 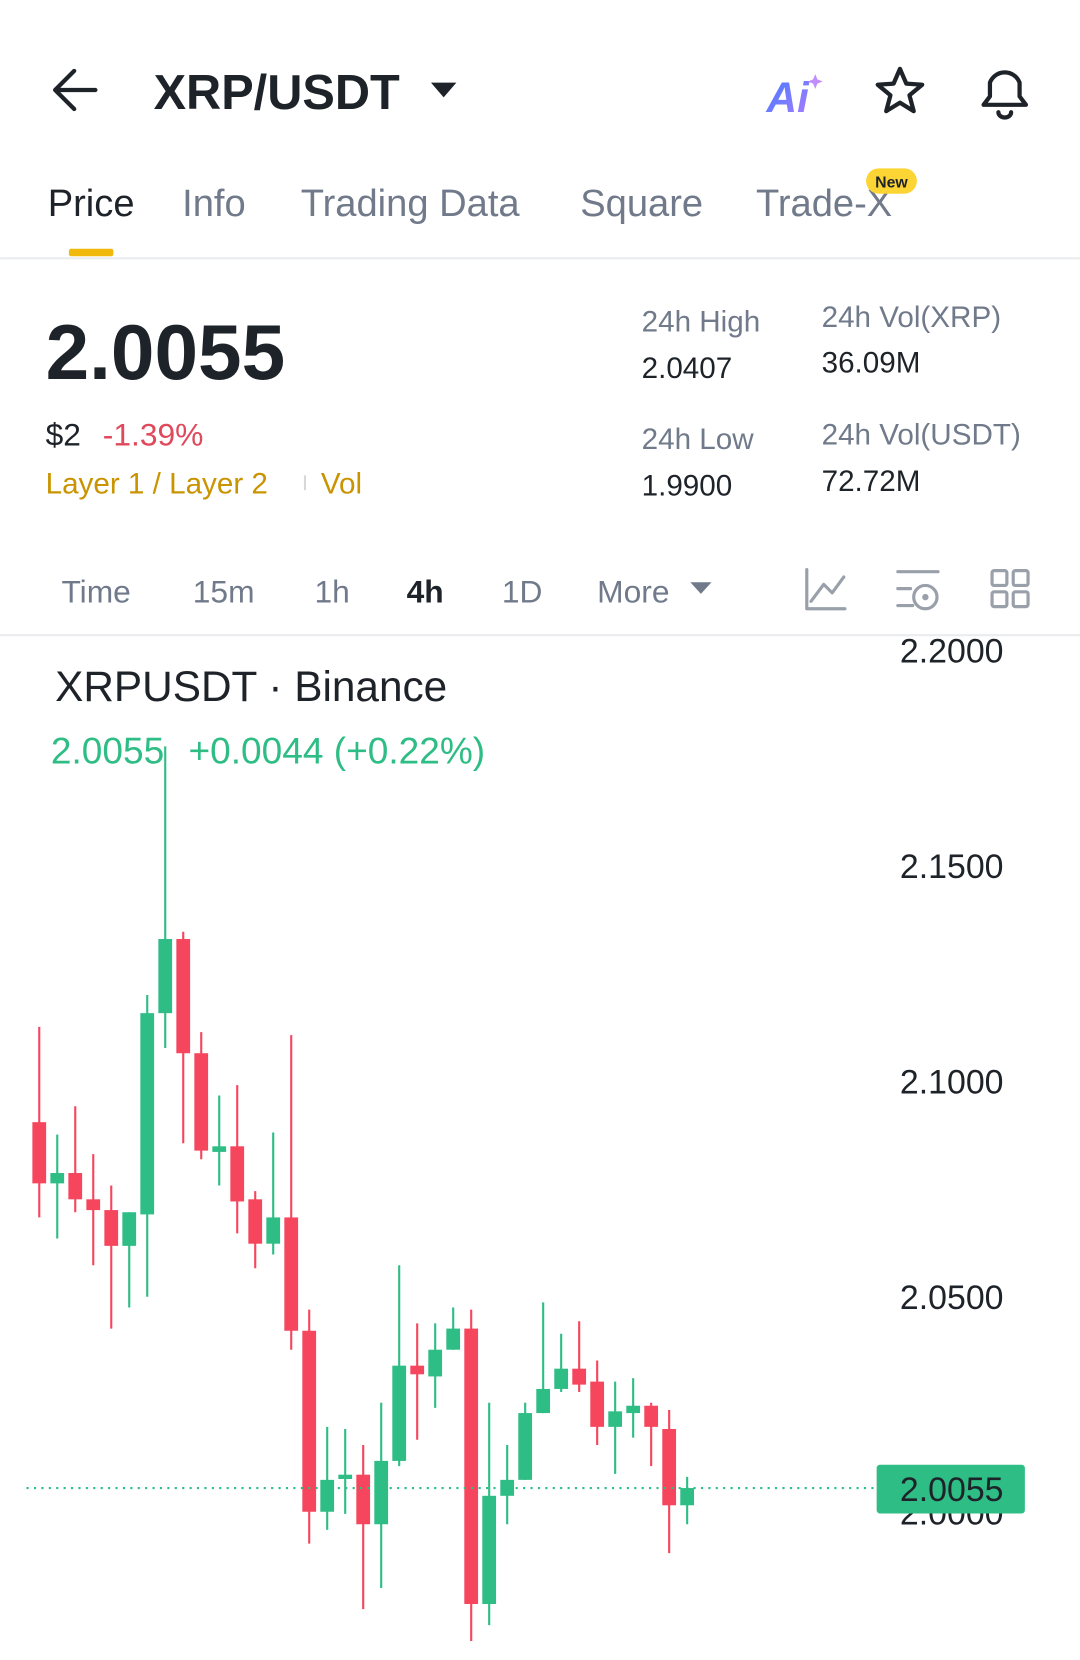 I want to click on ai-button: Ai, so click(x=788, y=97).